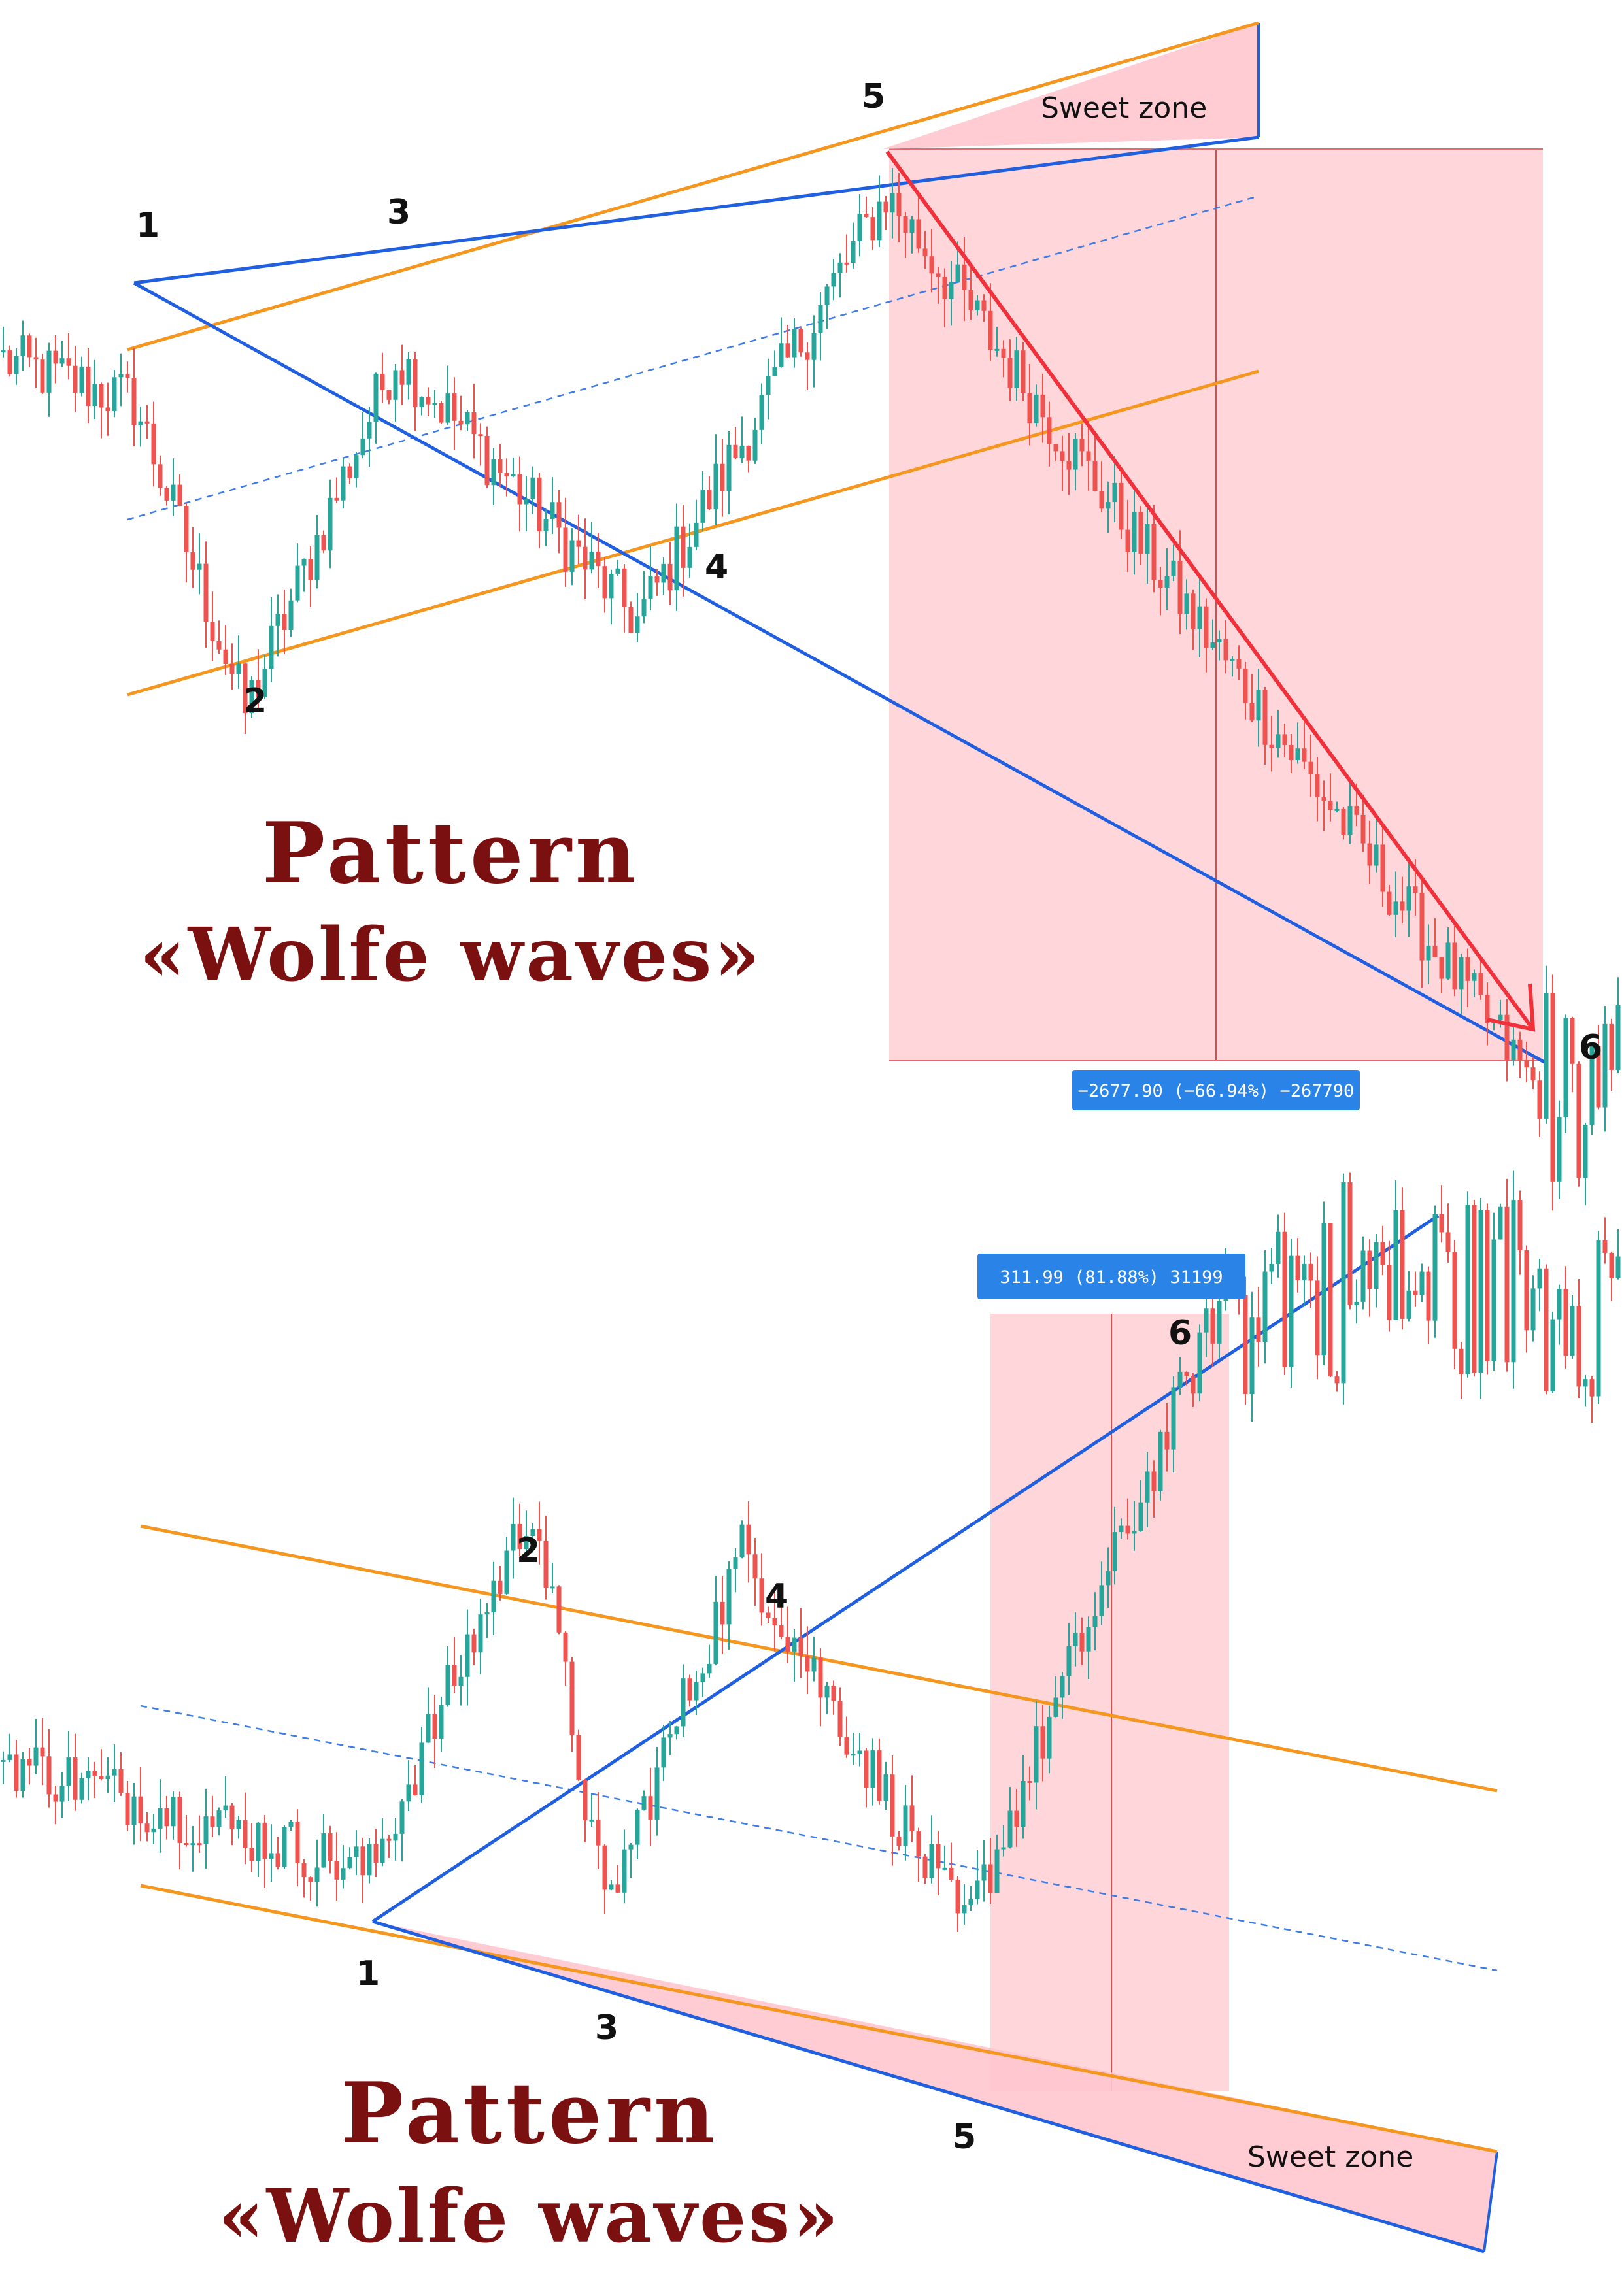 Image resolution: width=1622 pixels, height=2296 pixels. I want to click on top-channel-midline, so click(693, 358).